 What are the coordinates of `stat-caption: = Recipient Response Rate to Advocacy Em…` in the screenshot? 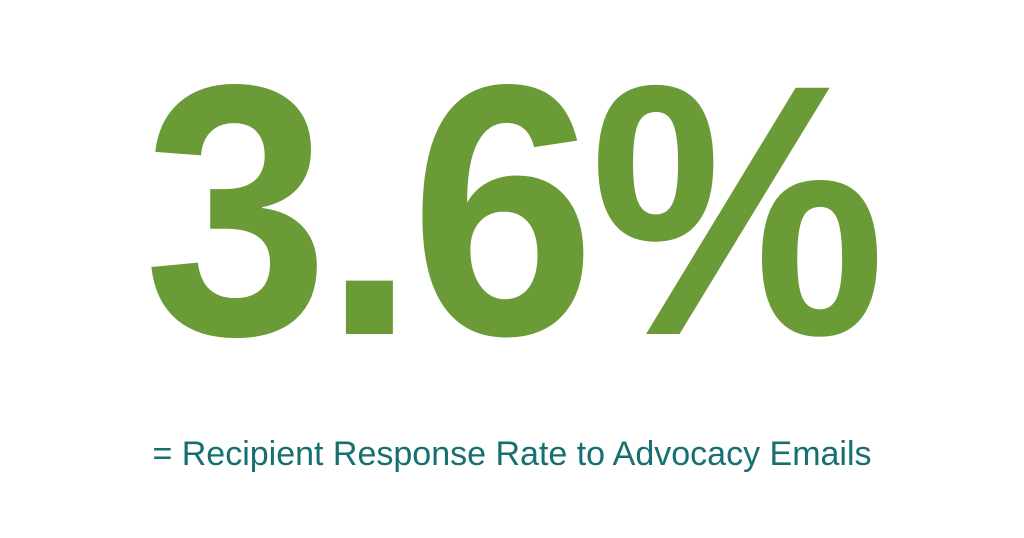 It's located at (512, 454).